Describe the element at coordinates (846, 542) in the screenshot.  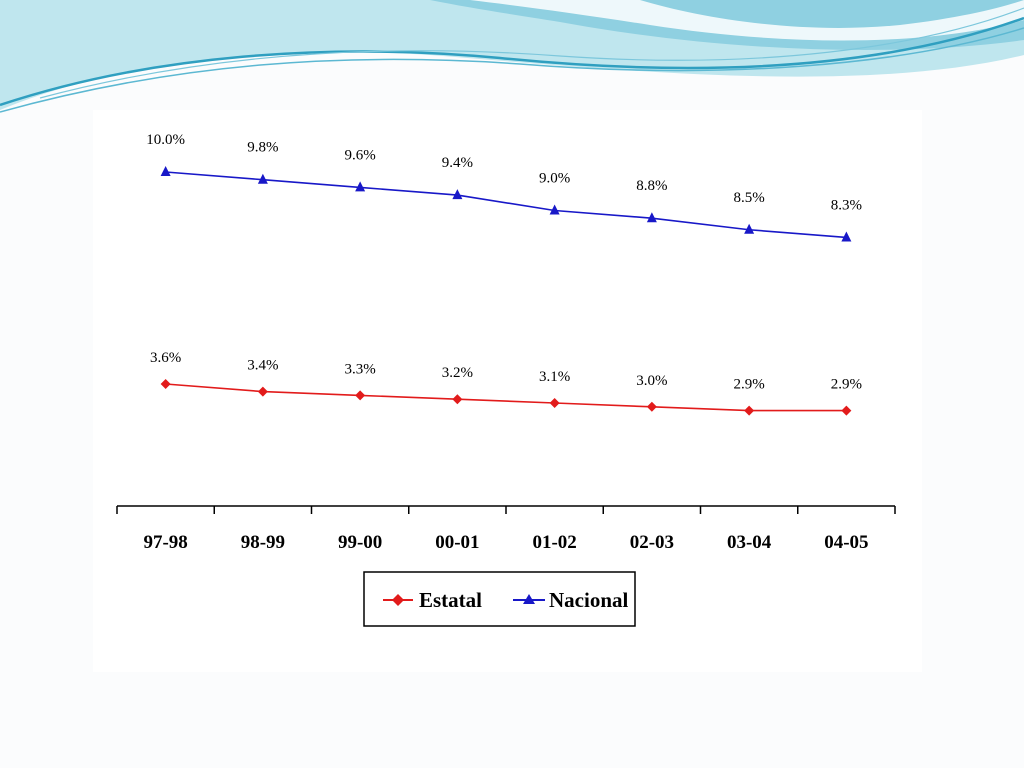
I see `x-tick-label: 04-05` at that location.